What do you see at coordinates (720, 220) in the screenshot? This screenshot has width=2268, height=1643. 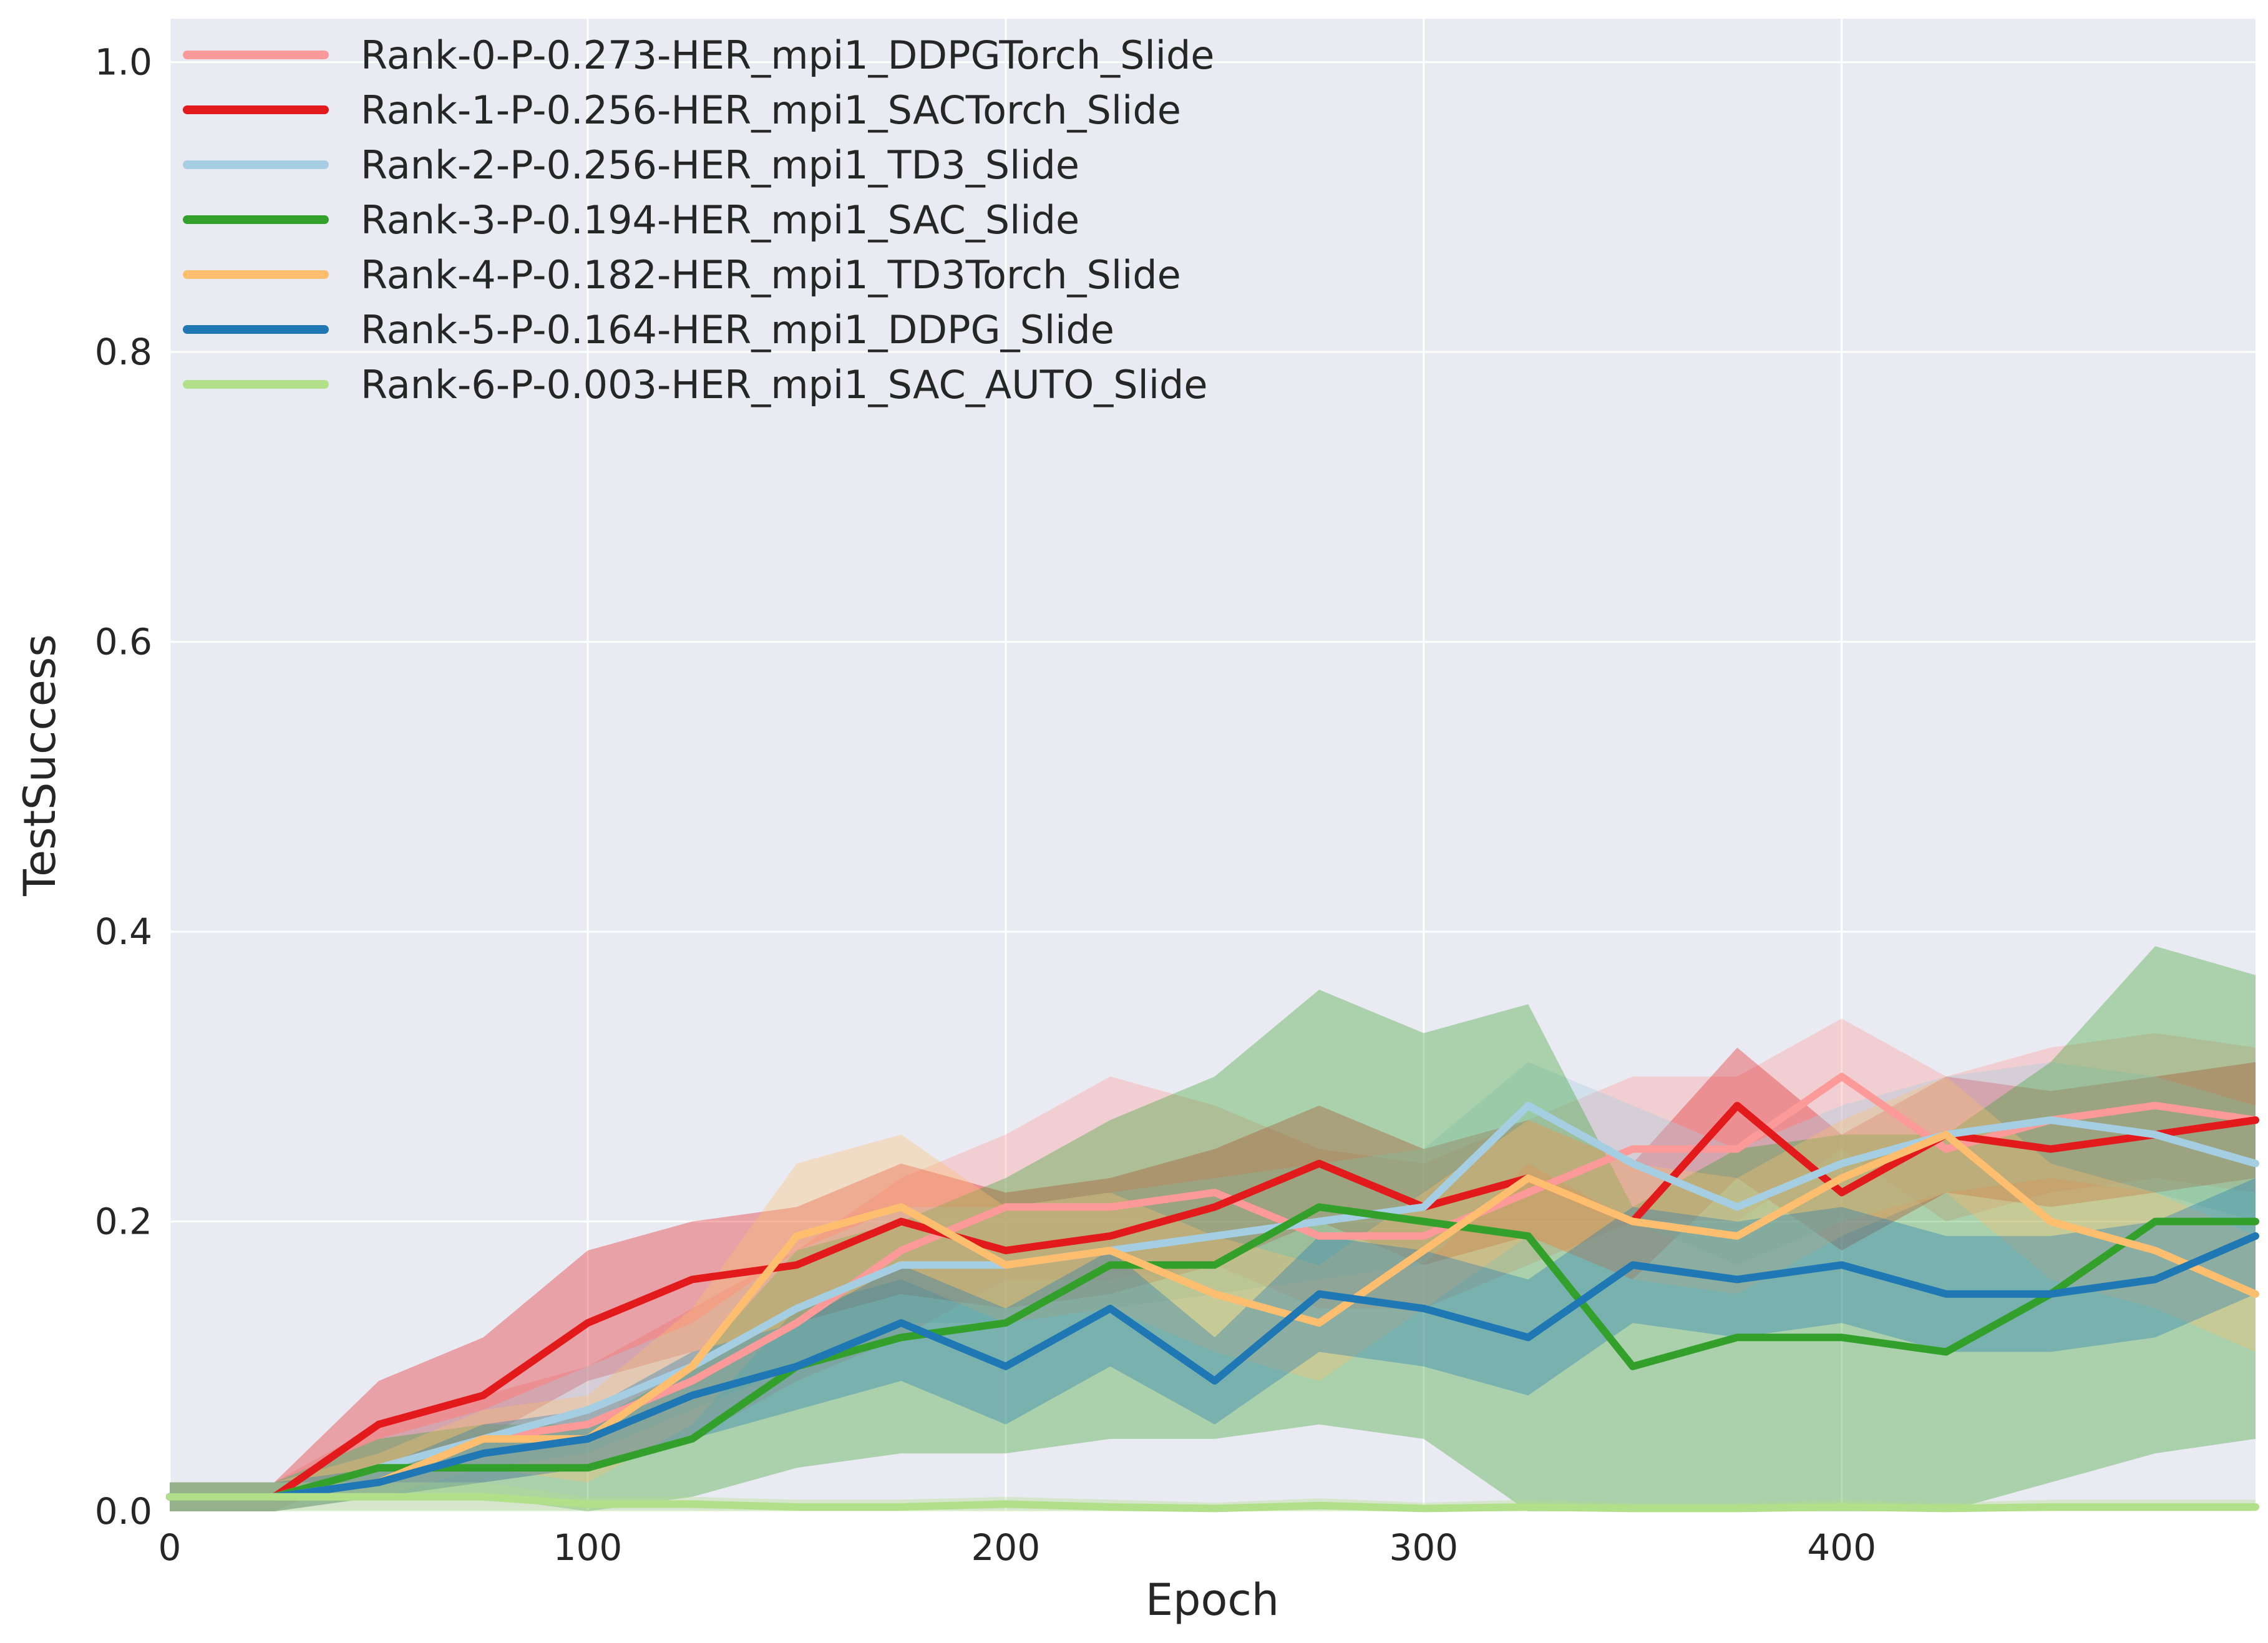 I see `legend-entry-label: Rank-3-P-0.194-HER_mpi1_SAC_Slide` at bounding box center [720, 220].